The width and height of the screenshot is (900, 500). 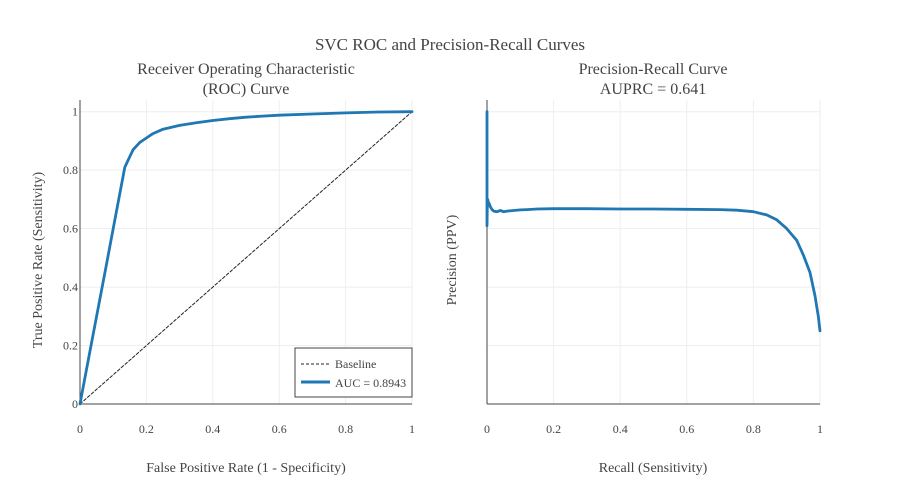 I want to click on figure-title: SVC ROC and Precision-Recall Curves, so click(x=450, y=44).